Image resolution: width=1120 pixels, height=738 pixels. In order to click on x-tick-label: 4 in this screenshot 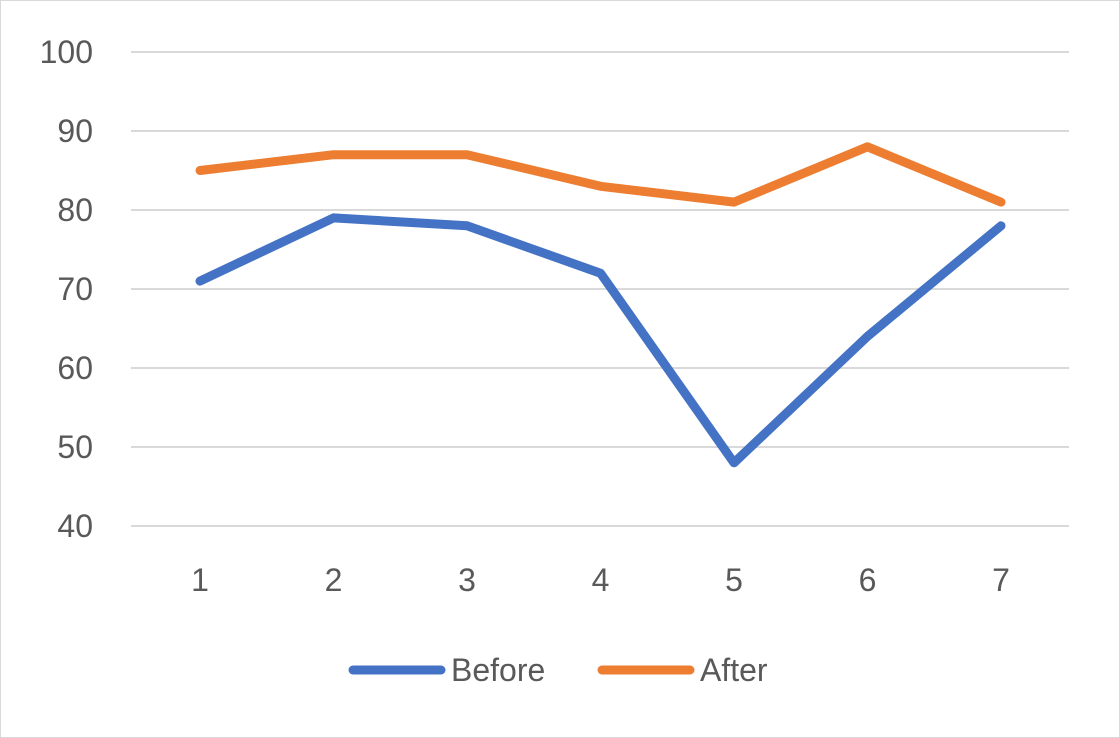, I will do `click(601, 580)`.